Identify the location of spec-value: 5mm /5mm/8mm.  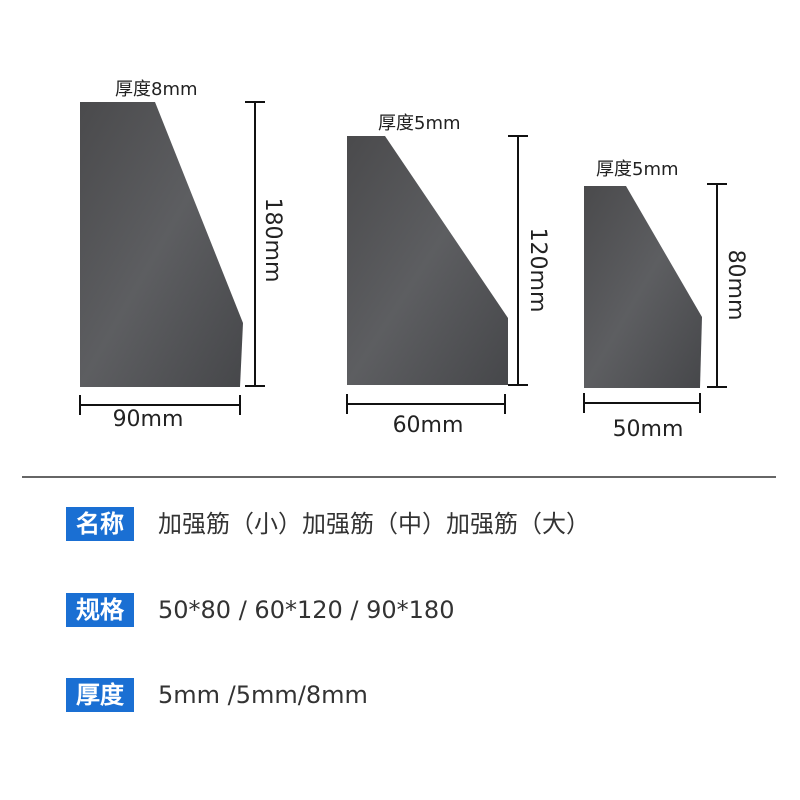
(263, 695).